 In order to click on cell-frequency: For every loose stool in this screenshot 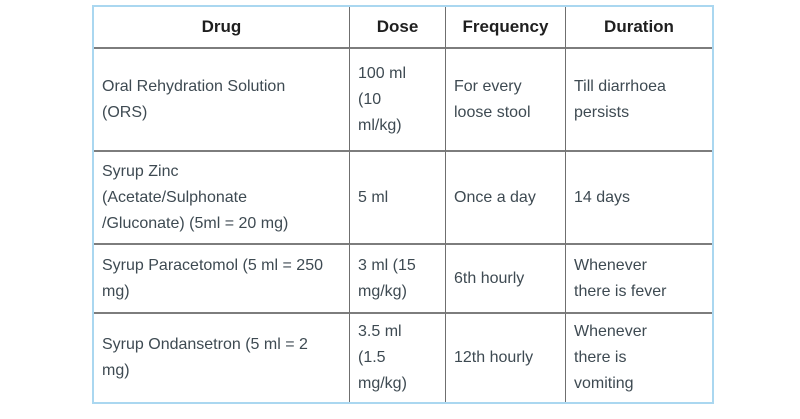, I will do `click(506, 100)`.